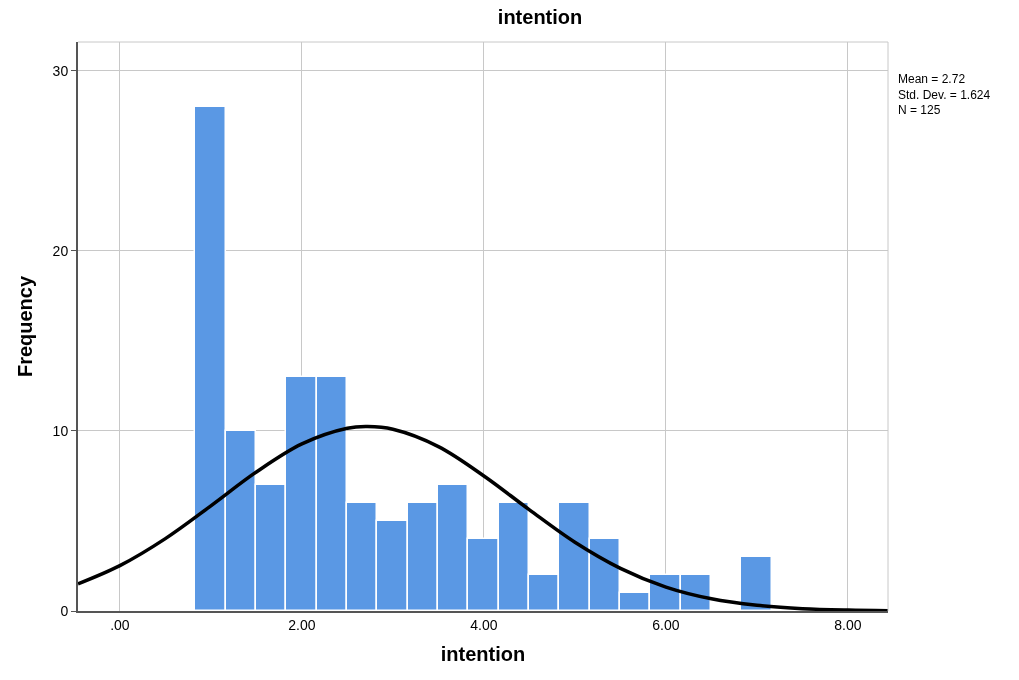 Image resolution: width=1019 pixels, height=680 pixels. What do you see at coordinates (848, 624) in the screenshot?
I see `x-tick-label: 8.00` at bounding box center [848, 624].